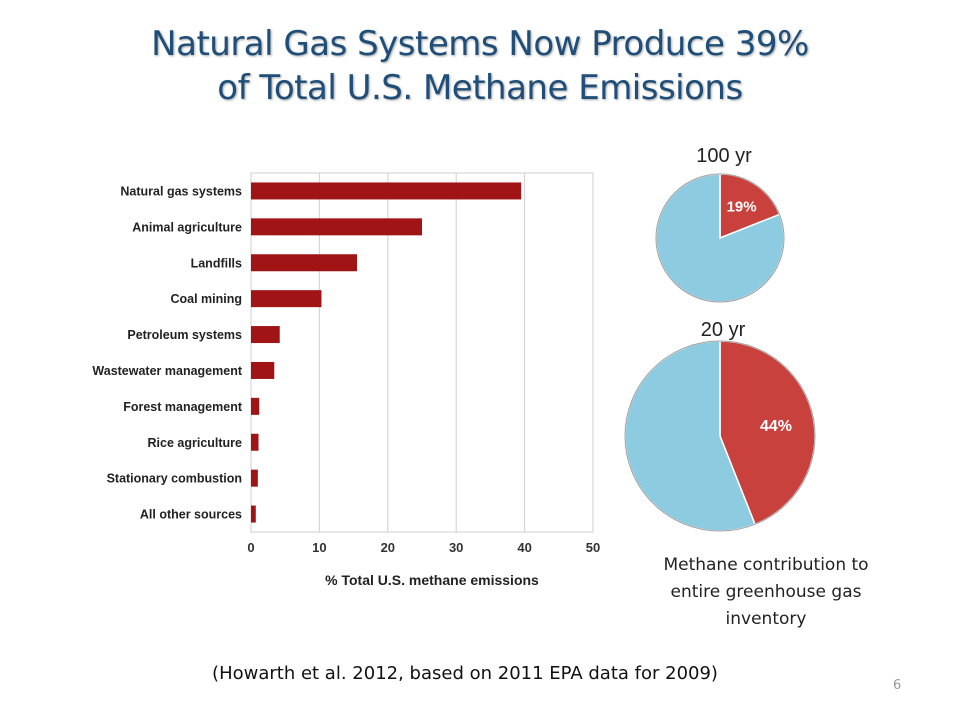 This screenshot has width=960, height=720. Describe the element at coordinates (724, 156) in the screenshot. I see `pie-title: 100 yr` at that location.